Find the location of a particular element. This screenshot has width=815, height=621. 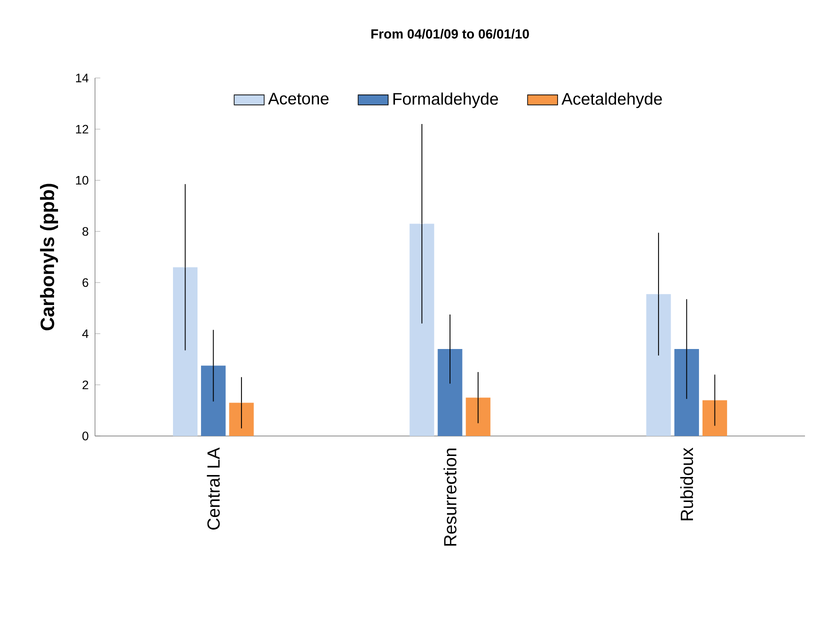

y-axis-title: Carbonyls (ppb) is located at coordinates (49, 257).